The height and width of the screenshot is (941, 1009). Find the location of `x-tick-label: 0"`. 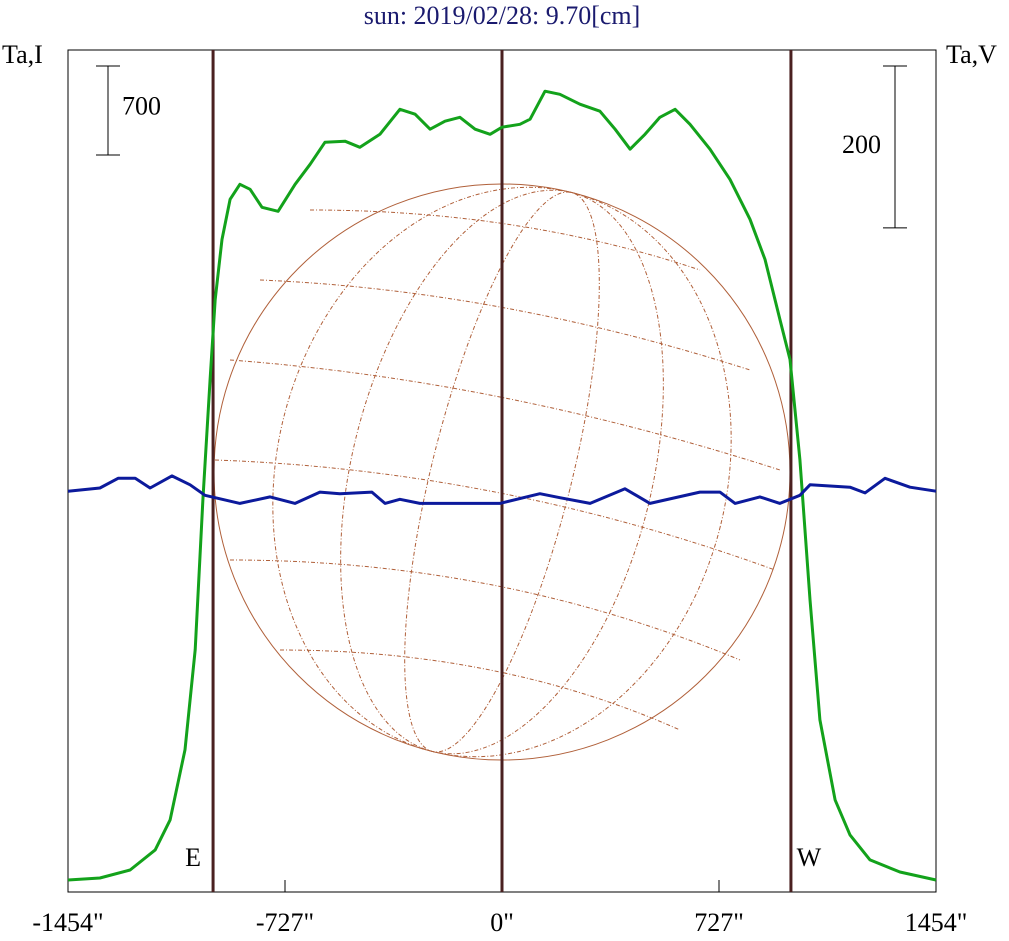

x-tick-label: 0" is located at coordinates (502, 922).